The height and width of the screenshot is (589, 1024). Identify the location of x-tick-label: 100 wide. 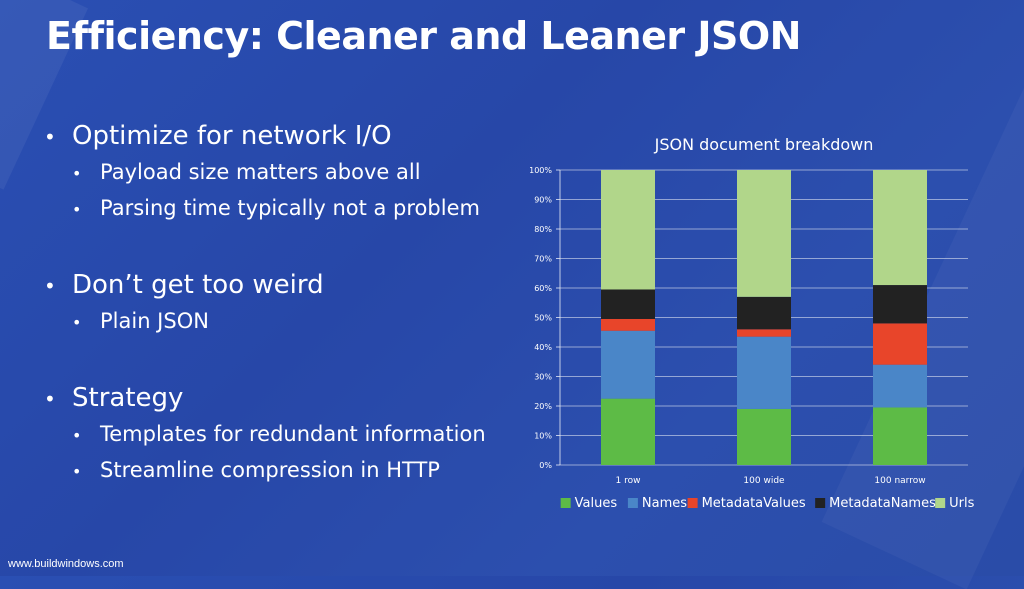
(764, 481).